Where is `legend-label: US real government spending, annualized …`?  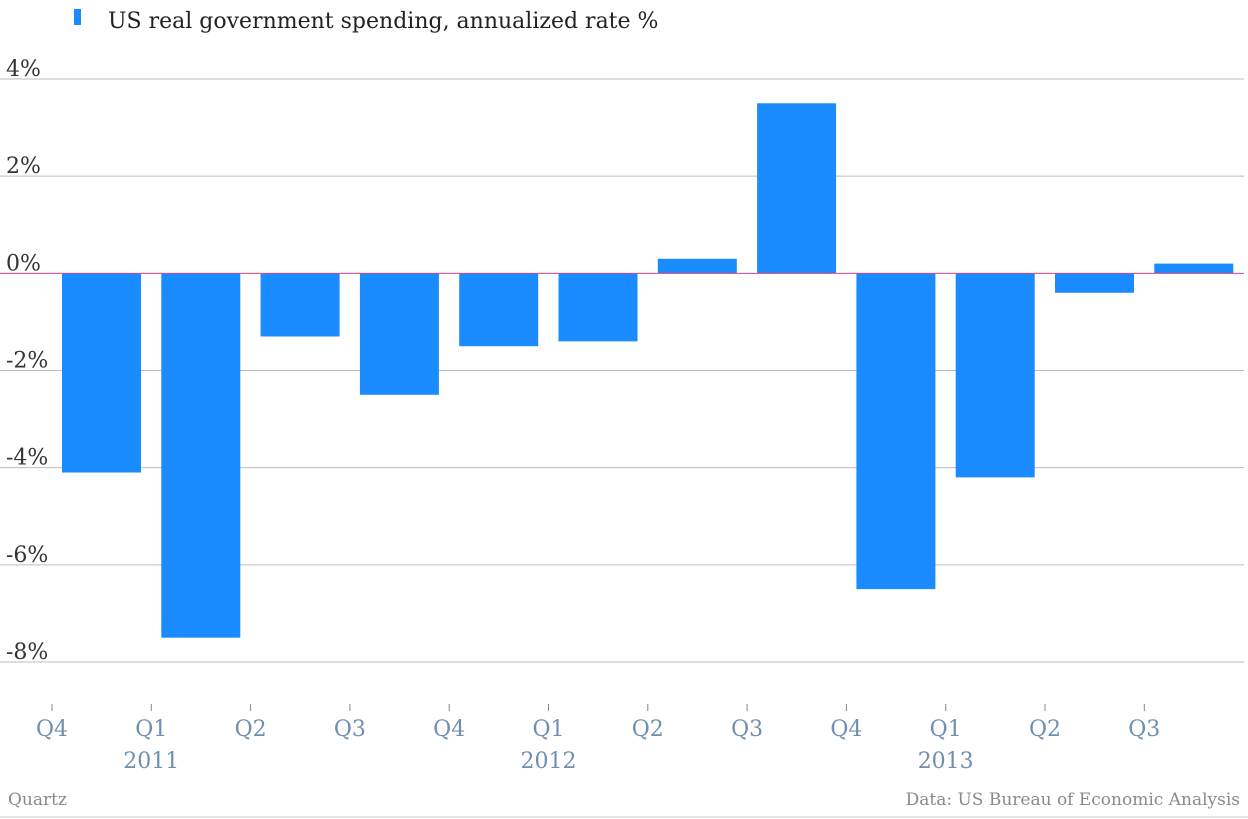
legend-label: US real government spending, annualized … is located at coordinates (383, 21).